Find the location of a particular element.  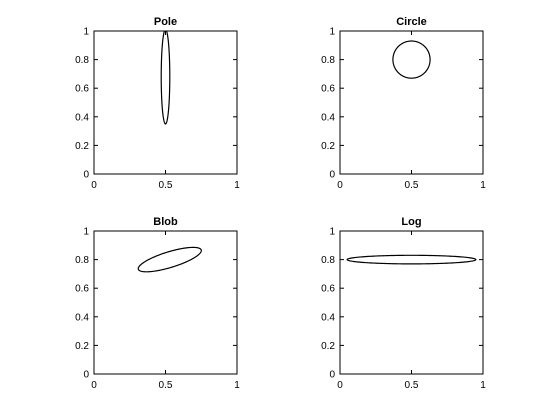

subplot-title: Circle is located at coordinates (411, 22).